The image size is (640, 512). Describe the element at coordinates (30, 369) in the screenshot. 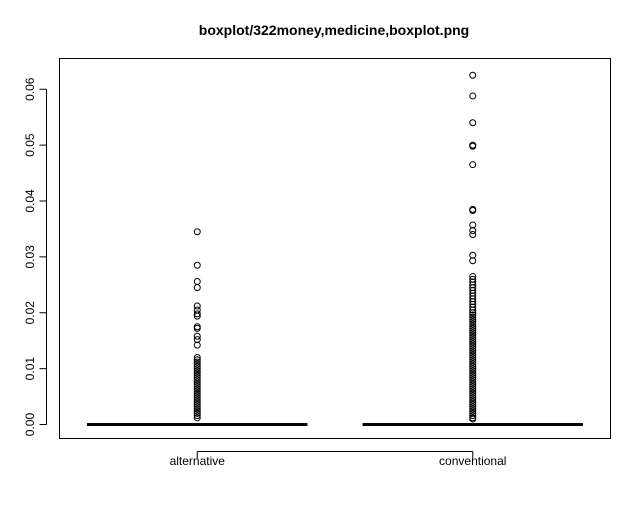

I see `y-tick-label: 0.01` at that location.